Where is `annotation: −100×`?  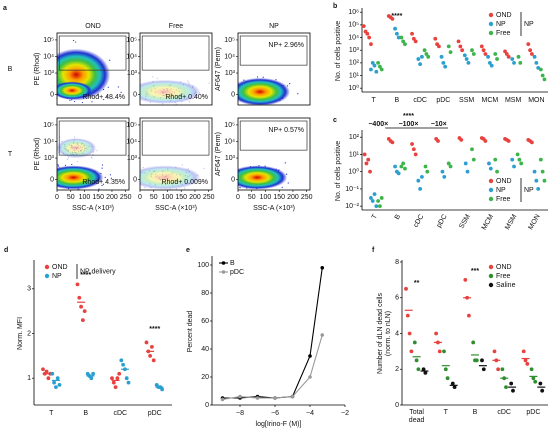 annotation: −100× is located at coordinates (409, 124).